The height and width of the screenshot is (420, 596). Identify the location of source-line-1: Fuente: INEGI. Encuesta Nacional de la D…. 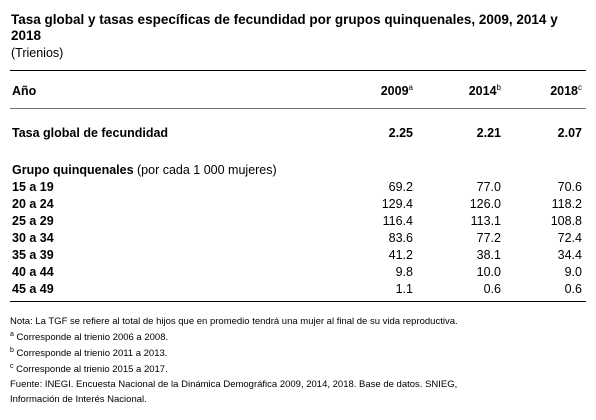
(234, 384).